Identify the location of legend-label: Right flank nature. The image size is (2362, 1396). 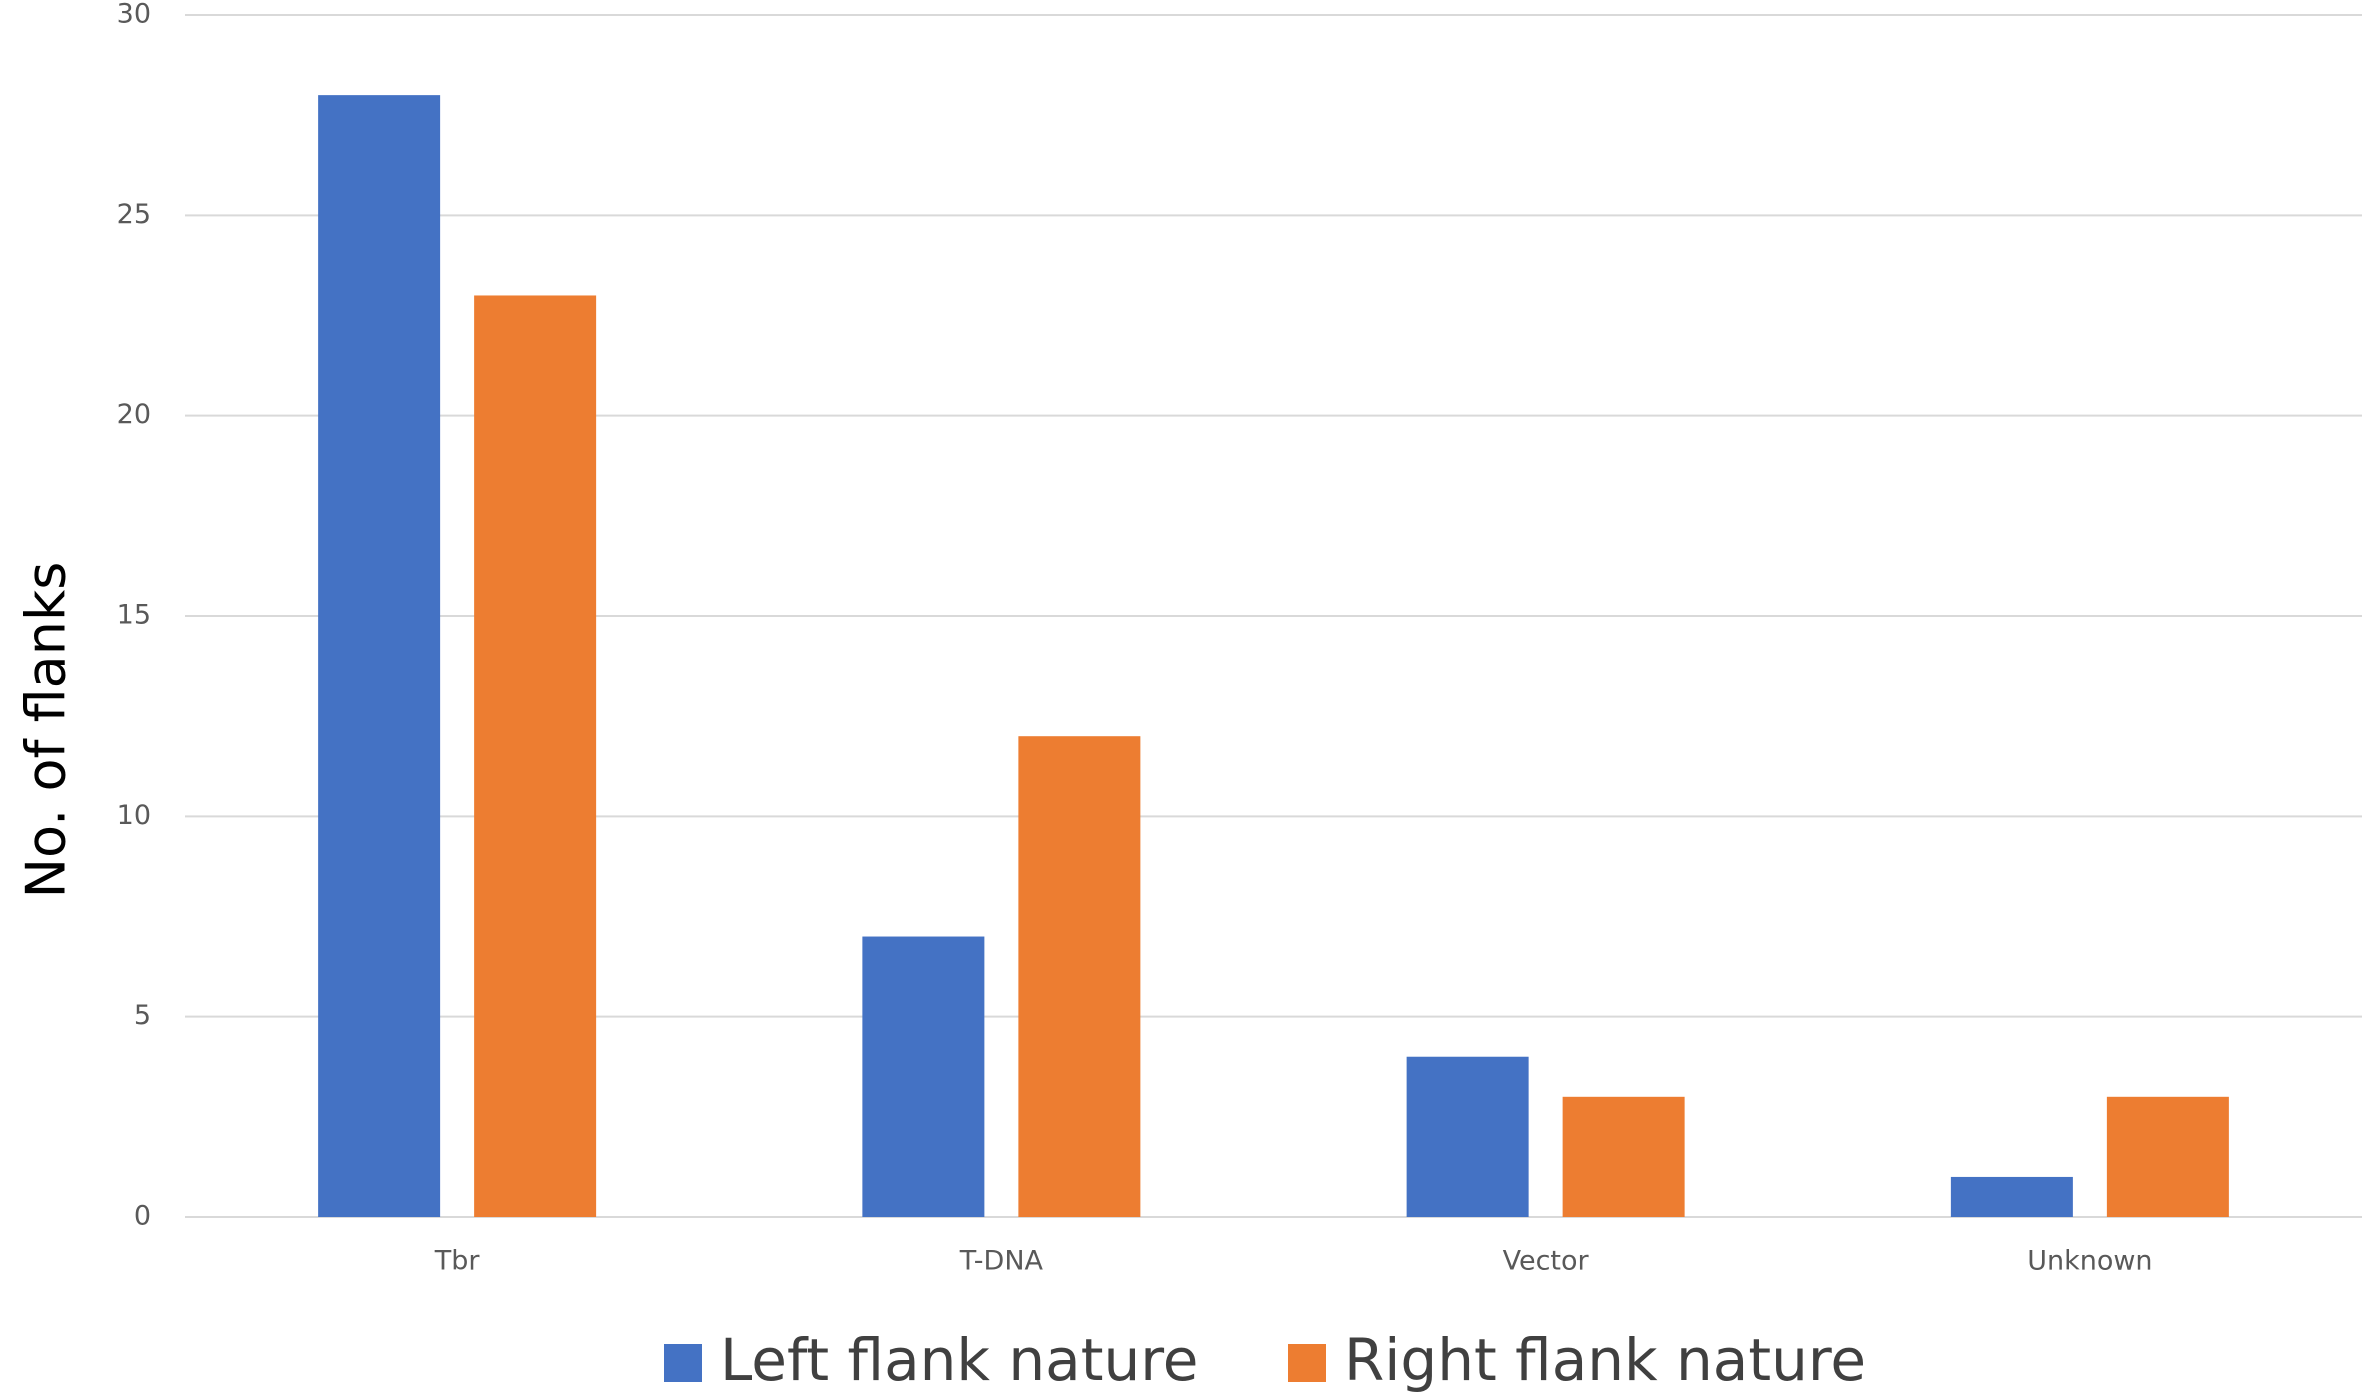
(1605, 1360).